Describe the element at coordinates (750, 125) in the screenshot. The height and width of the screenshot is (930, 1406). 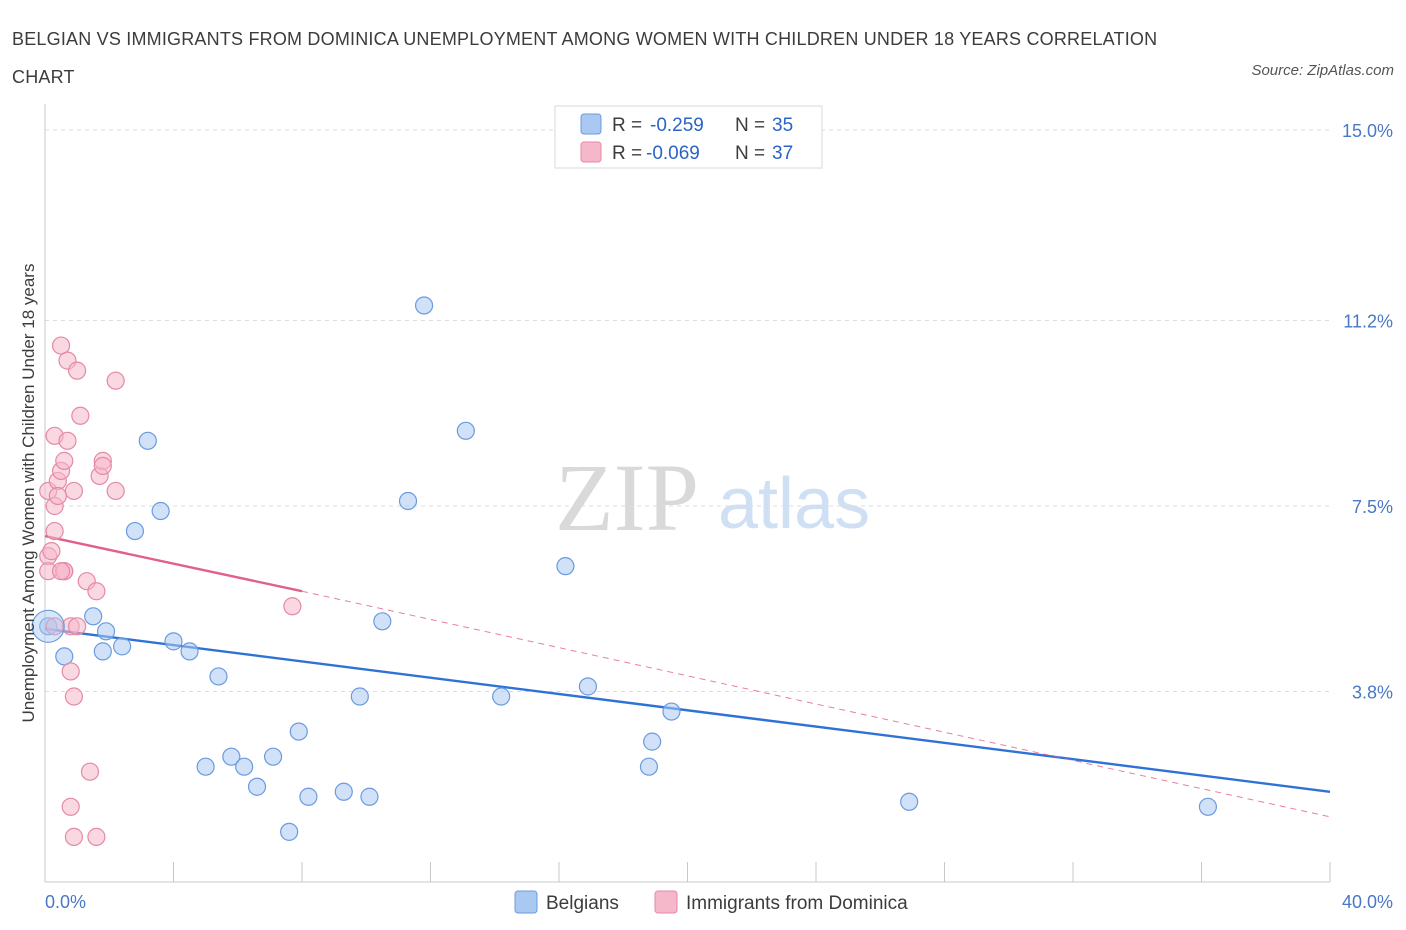
I see `legend-n-label-1: N =` at that location.